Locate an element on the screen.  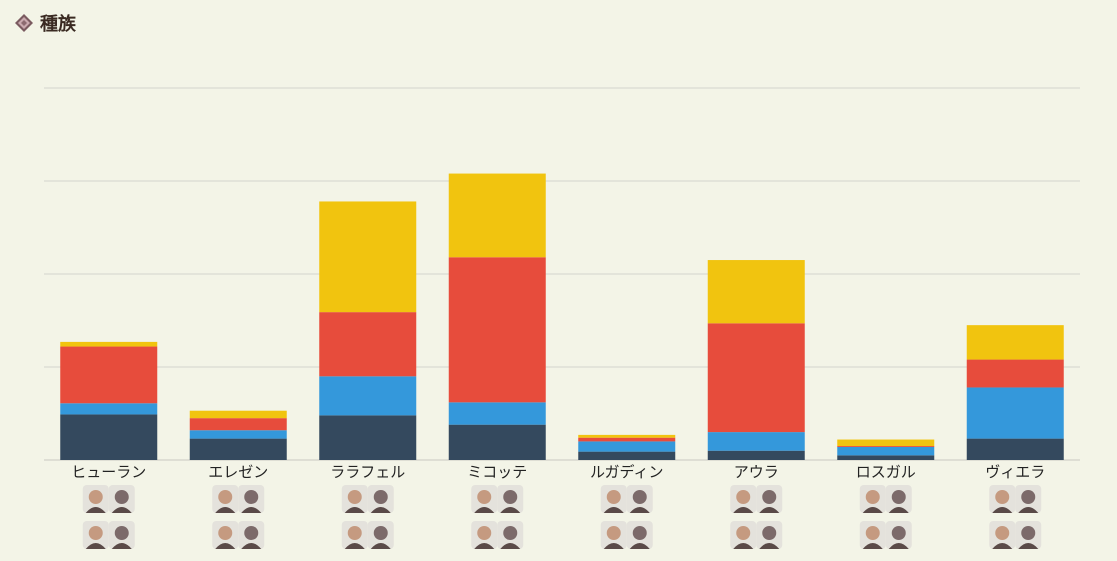
category-label: ルガディン is located at coordinates (627, 472).